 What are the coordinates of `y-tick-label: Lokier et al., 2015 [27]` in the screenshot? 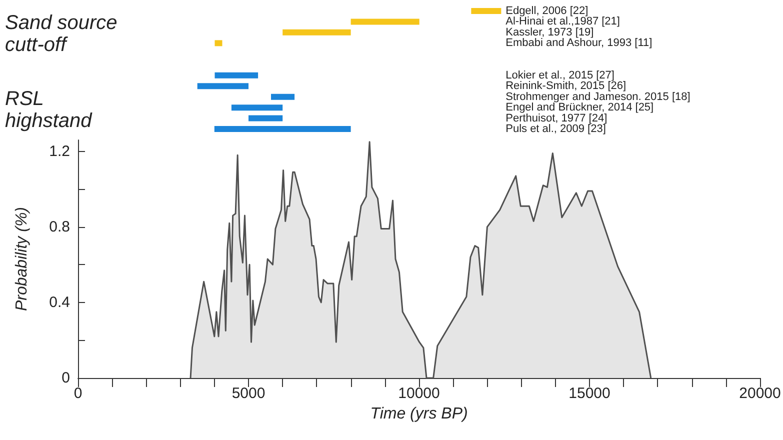 It's located at (560, 75).